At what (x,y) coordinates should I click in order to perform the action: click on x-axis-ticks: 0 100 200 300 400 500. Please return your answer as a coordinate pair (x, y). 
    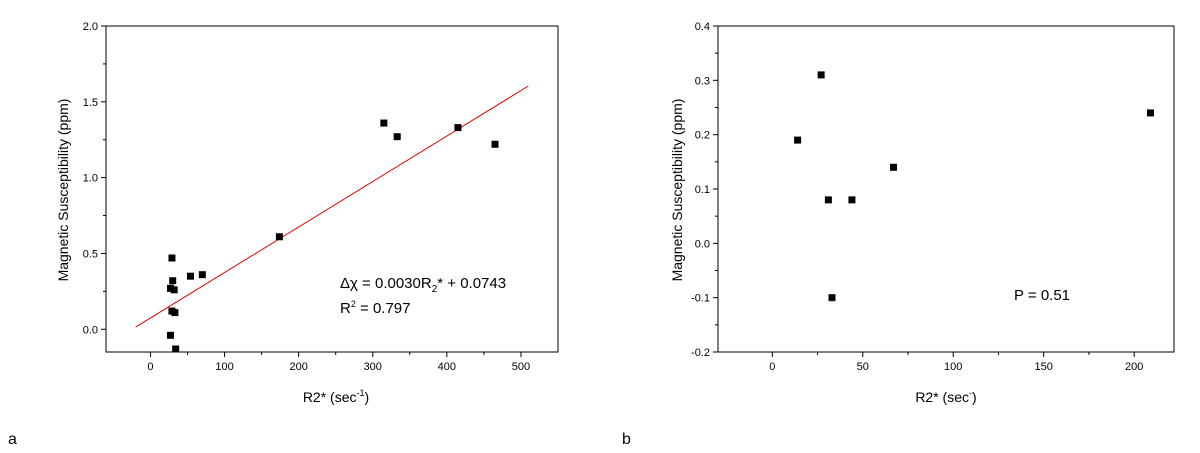
    Looking at the image, I should click on (338, 362).